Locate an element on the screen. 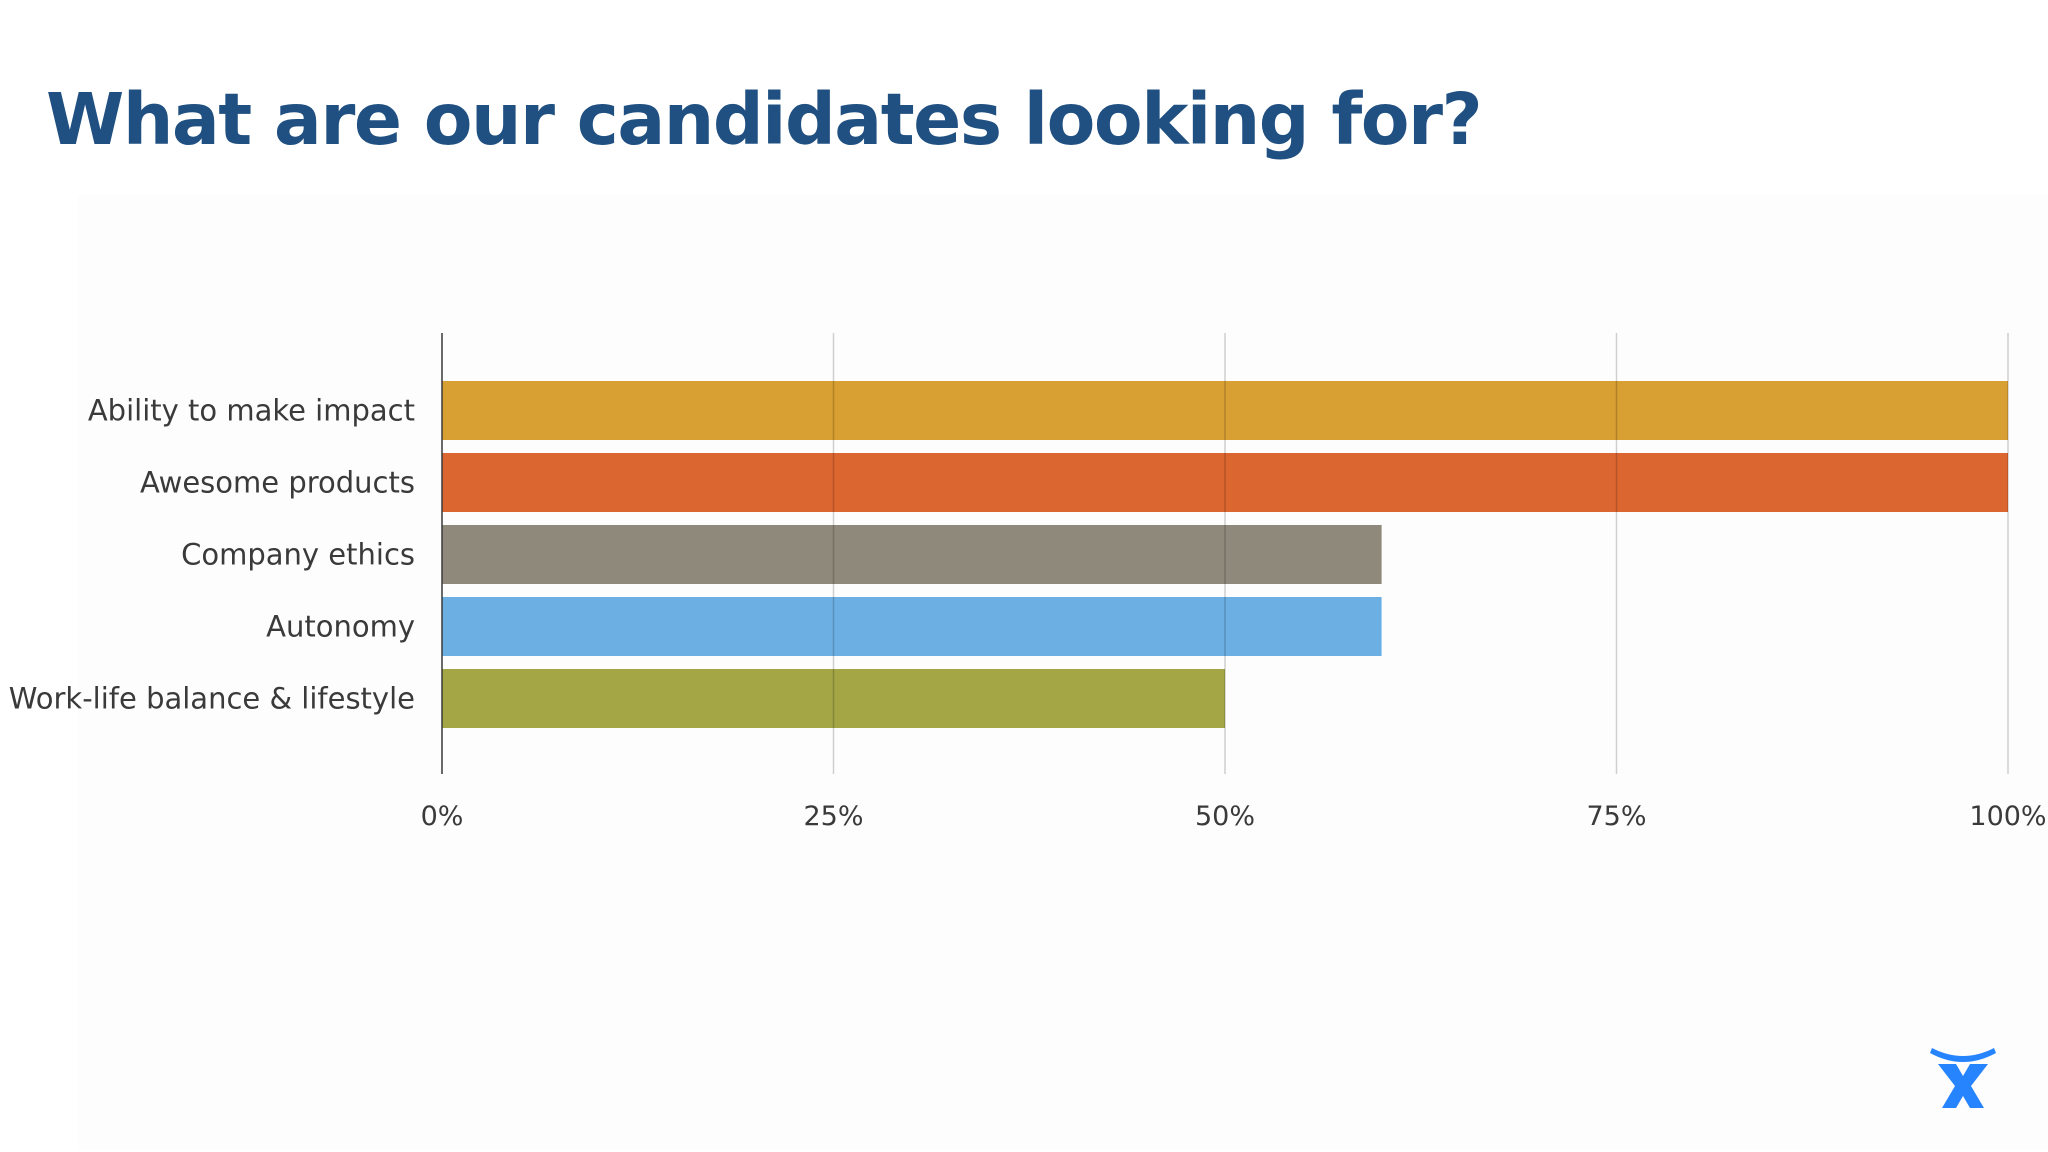 The image size is (2048, 1152). x-tick-label: 75% is located at coordinates (1616, 816).